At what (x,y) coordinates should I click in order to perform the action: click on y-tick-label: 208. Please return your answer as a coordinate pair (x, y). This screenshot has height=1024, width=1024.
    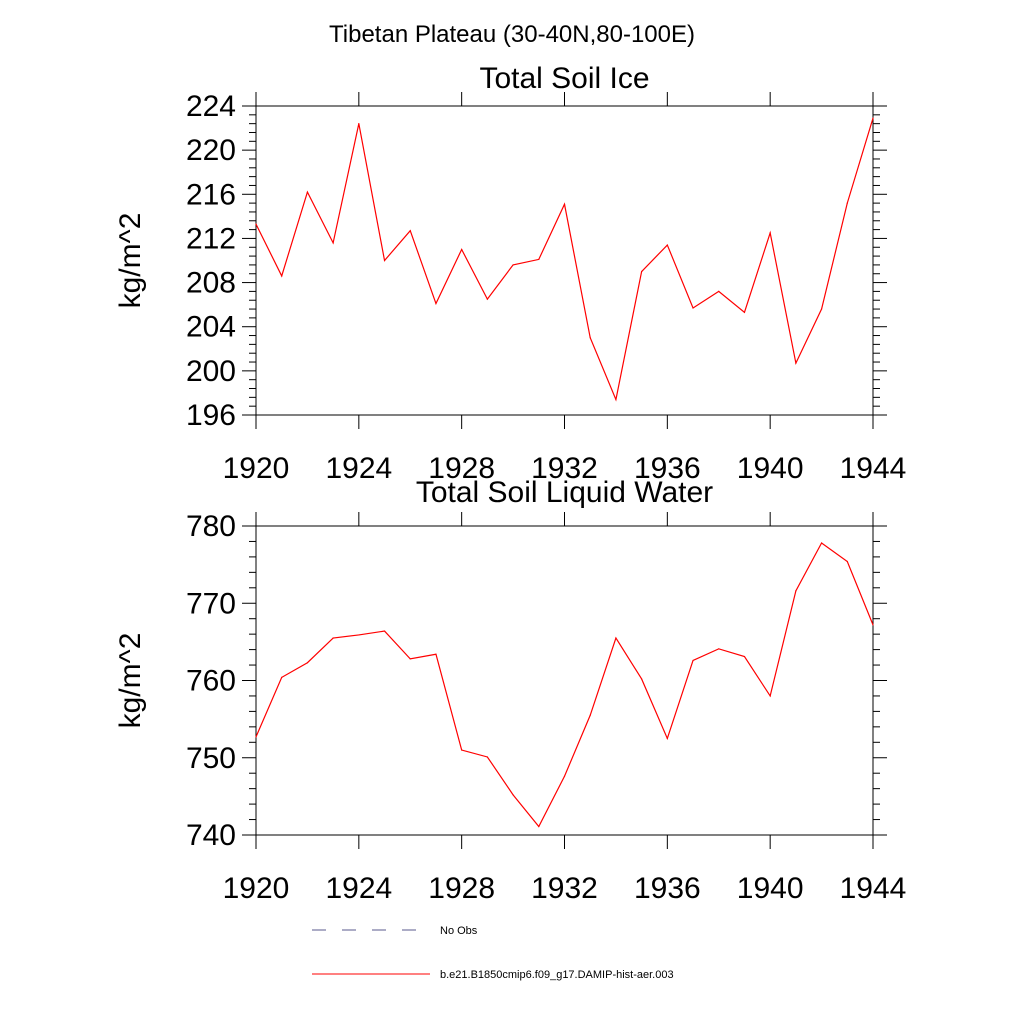
    Looking at the image, I should click on (211, 283).